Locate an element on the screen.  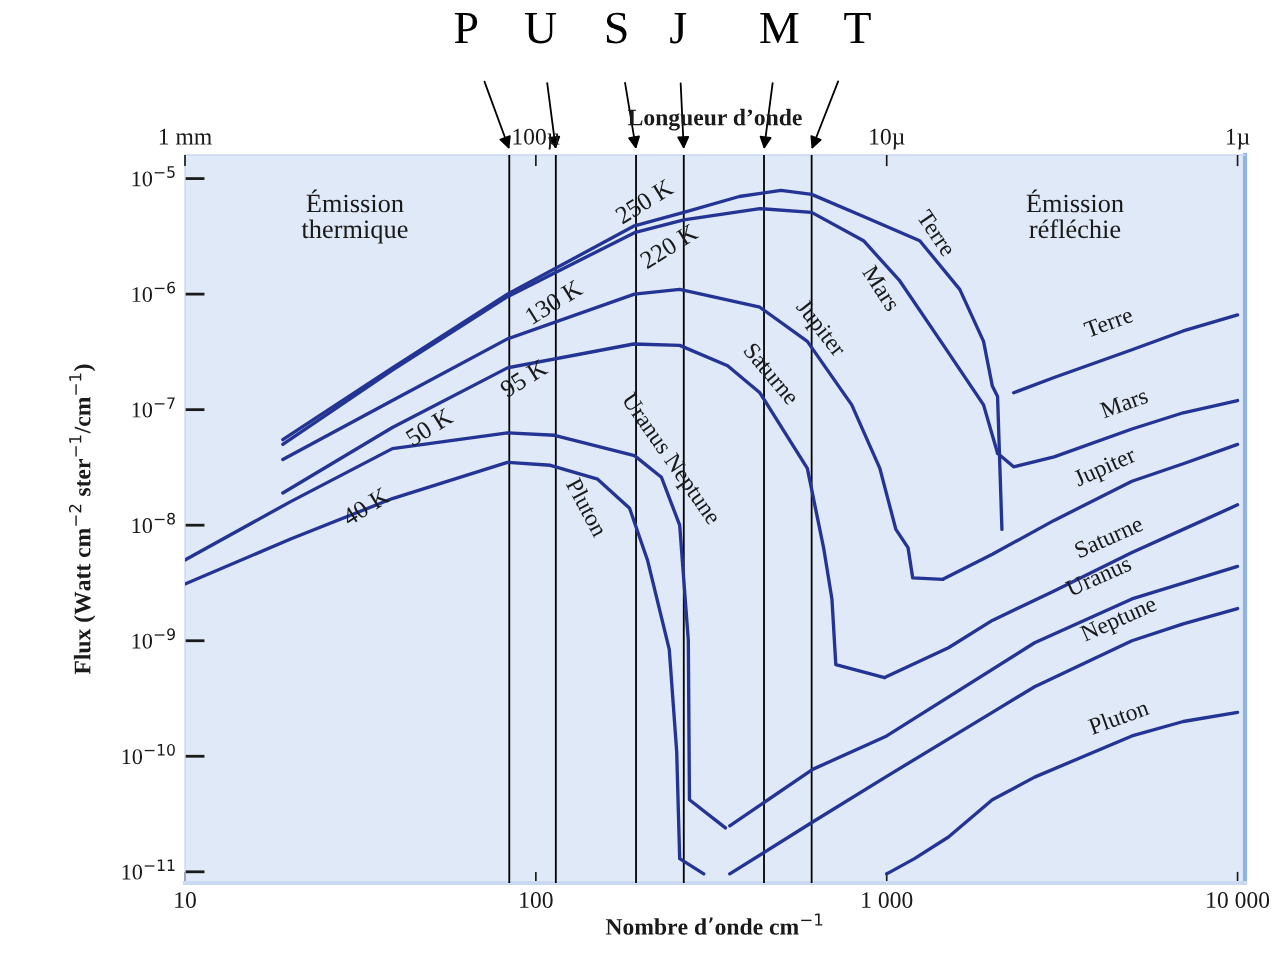
y-tick-label: 10$^{−9}$ is located at coordinates (153, 638).